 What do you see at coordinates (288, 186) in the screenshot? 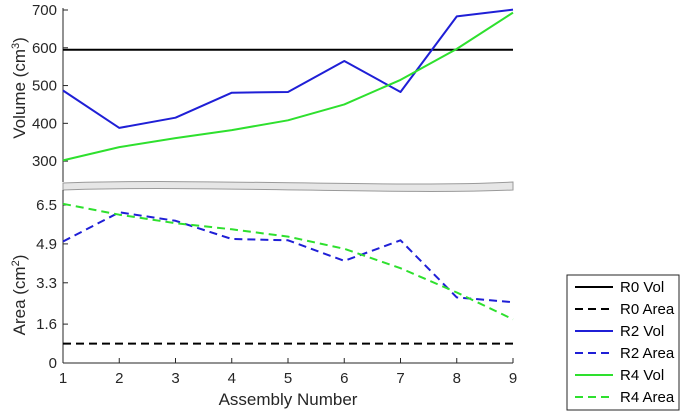
I see `axis-break-band` at bounding box center [288, 186].